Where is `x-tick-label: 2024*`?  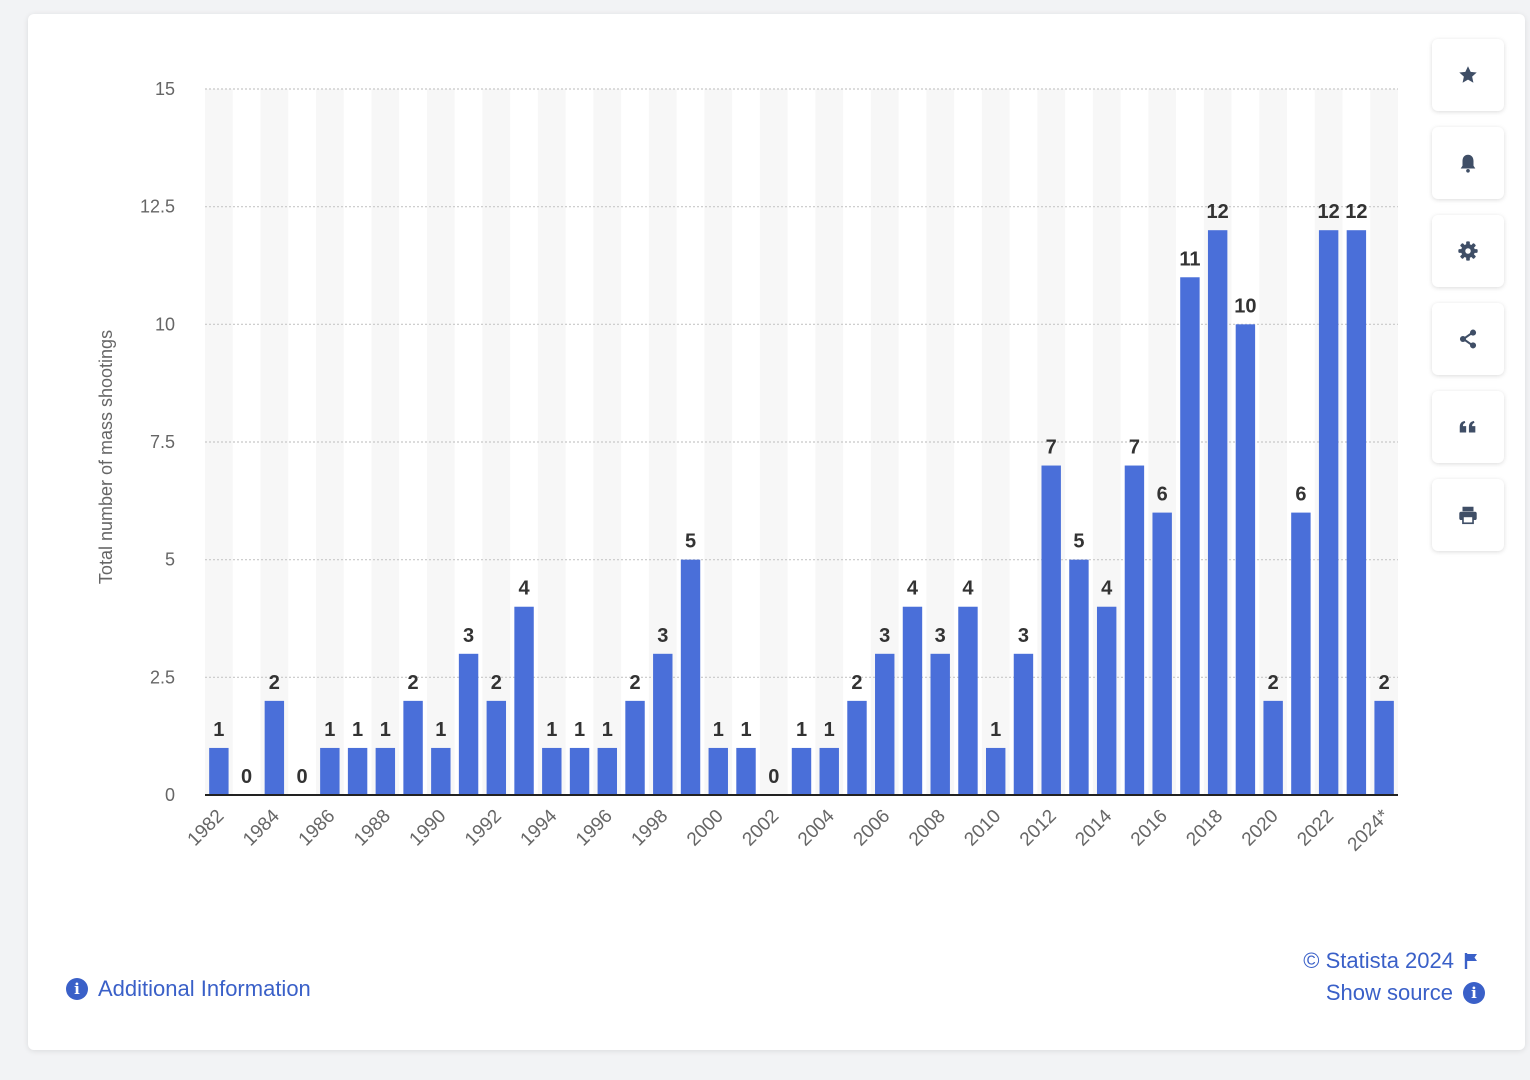
x-tick-label: 2024* is located at coordinates (1369, 830).